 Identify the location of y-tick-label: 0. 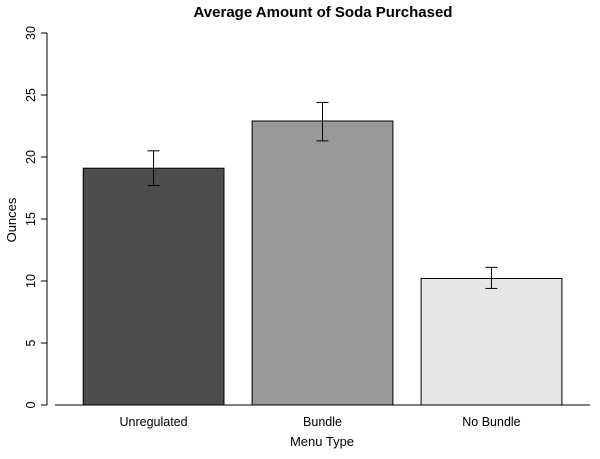
(31, 404).